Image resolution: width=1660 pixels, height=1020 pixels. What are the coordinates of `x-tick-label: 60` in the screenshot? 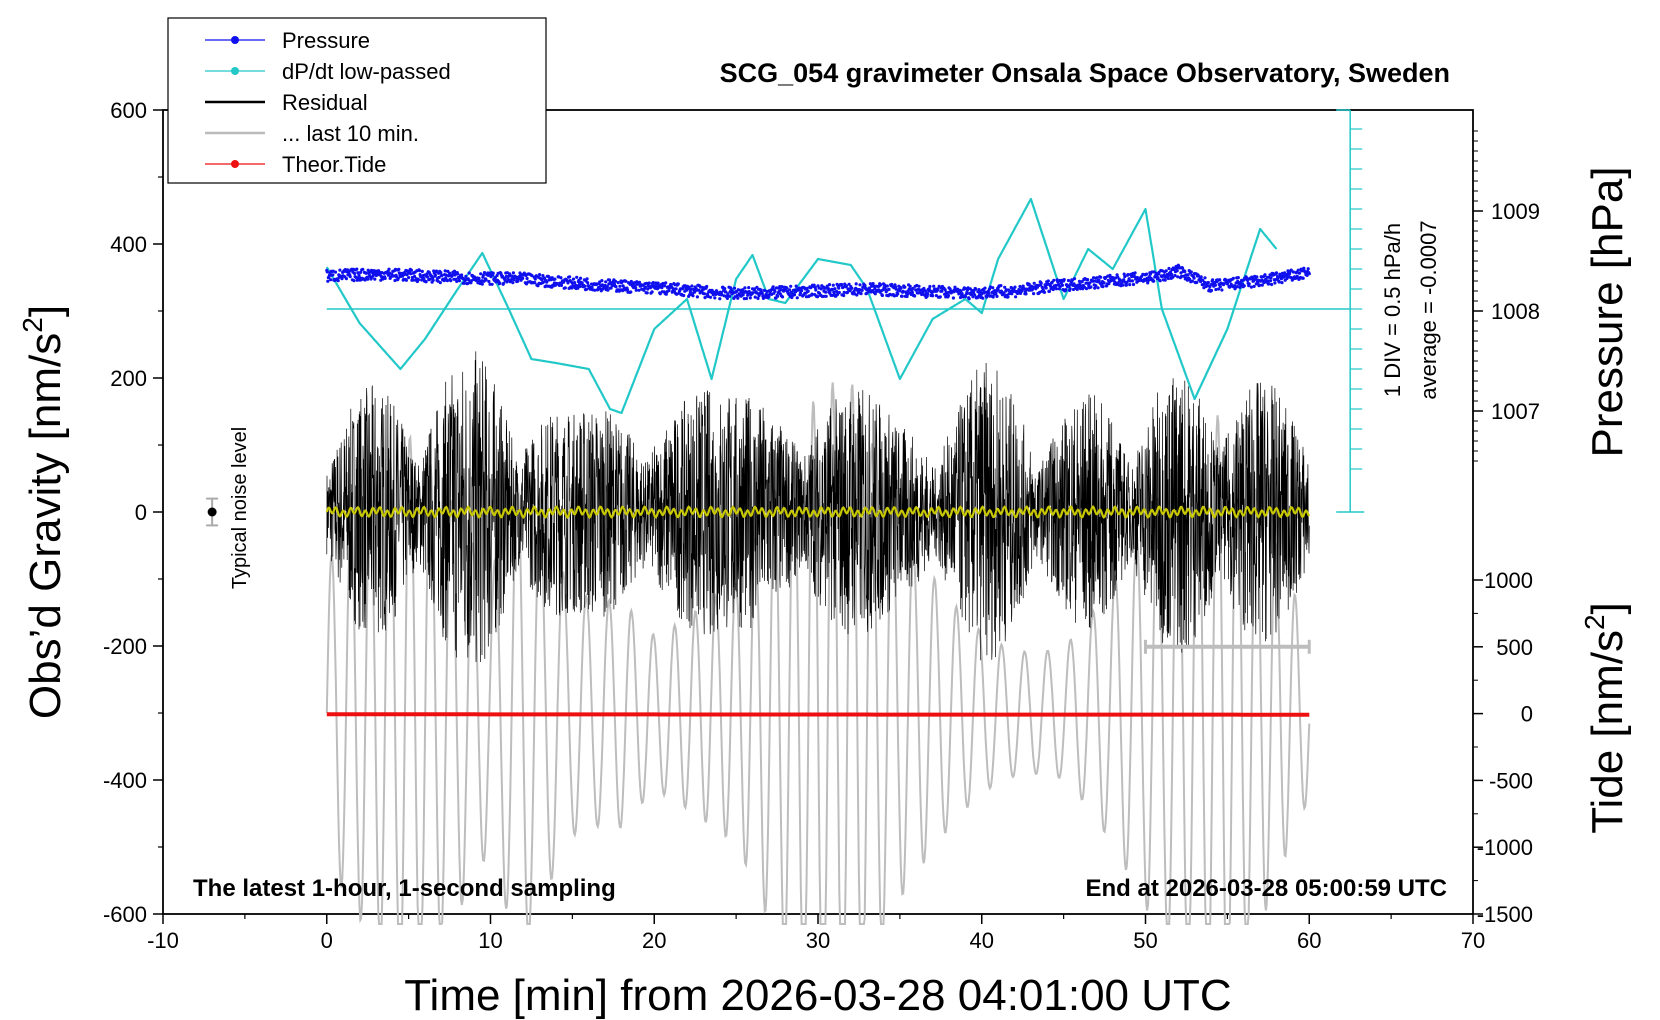 It's located at (1309, 940).